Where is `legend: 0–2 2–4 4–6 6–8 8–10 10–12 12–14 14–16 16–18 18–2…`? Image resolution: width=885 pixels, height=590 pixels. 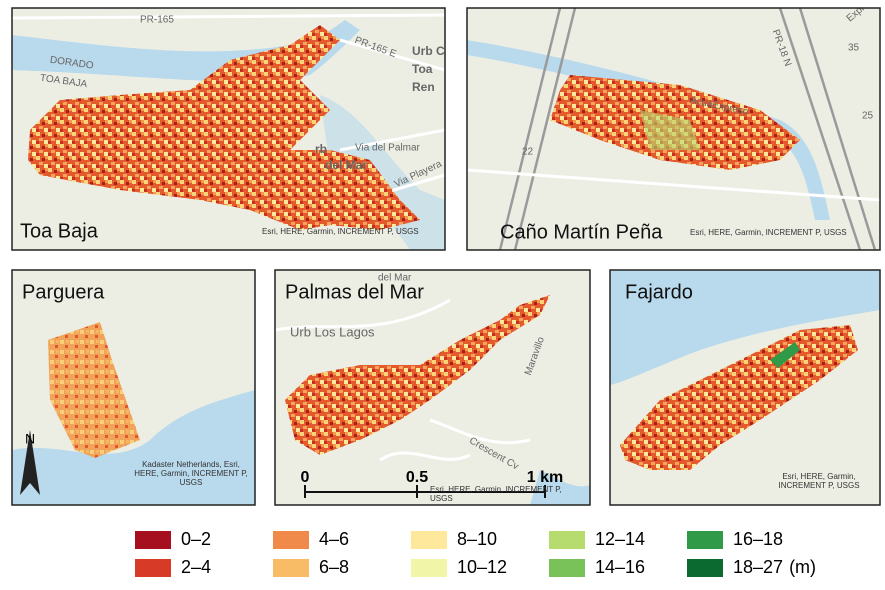
legend: 0–2 2–4 4–6 6–8 8–10 10–12 12–14 14–16 16–18 18–2… is located at coordinates (475, 553).